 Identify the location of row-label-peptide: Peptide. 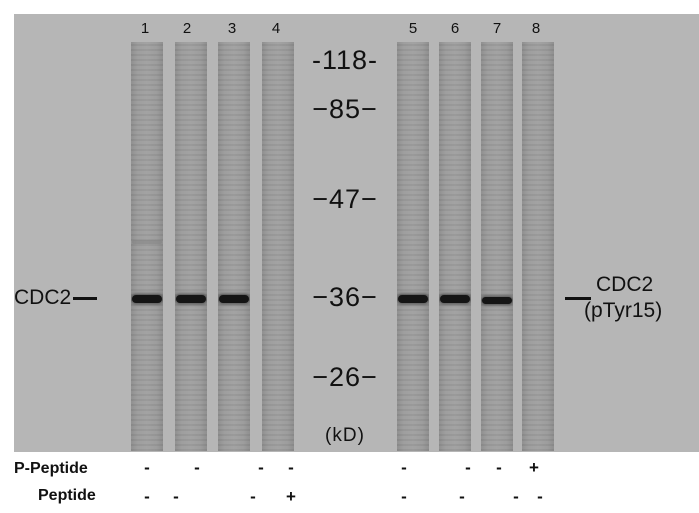
(67, 495).